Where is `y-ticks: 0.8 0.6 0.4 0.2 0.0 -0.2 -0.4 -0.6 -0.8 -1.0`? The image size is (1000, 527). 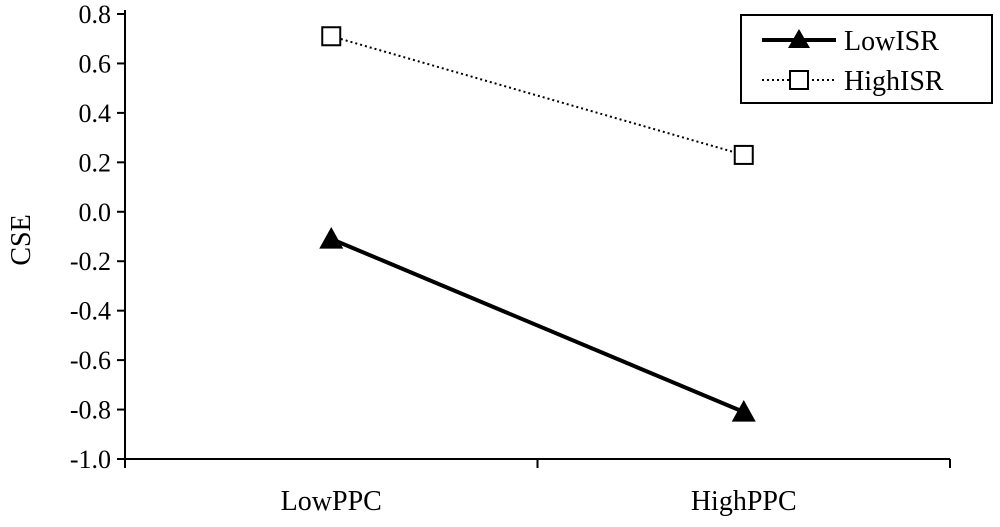
y-ticks: 0.8 0.6 0.4 0.2 0.0 -0.2 -0.4 -0.6 -0.8 -1.0 is located at coordinates (97, 237).